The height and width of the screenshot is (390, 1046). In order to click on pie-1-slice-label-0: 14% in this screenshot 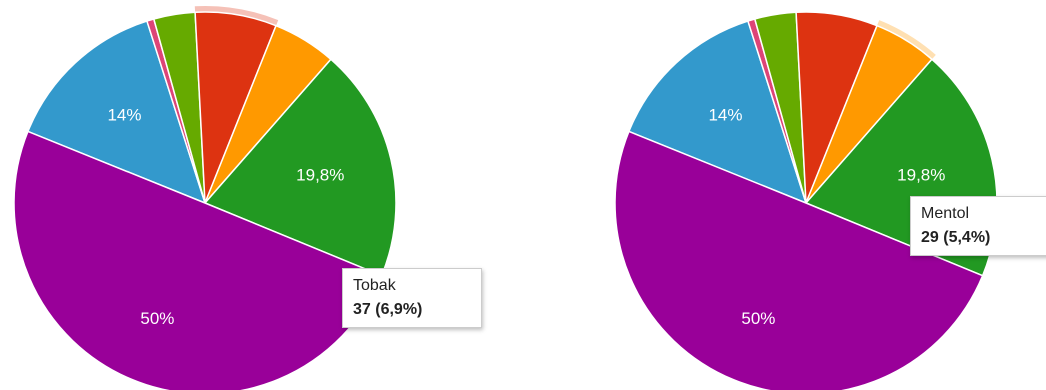, I will do `click(124, 115)`.